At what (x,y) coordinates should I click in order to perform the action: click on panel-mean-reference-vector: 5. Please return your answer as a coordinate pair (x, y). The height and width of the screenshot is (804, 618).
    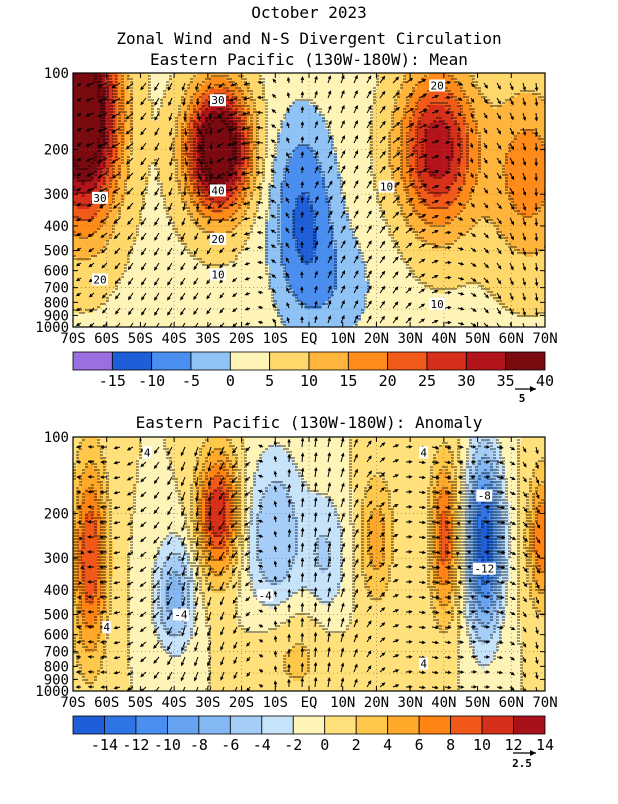
    Looking at the image, I should click on (525, 395).